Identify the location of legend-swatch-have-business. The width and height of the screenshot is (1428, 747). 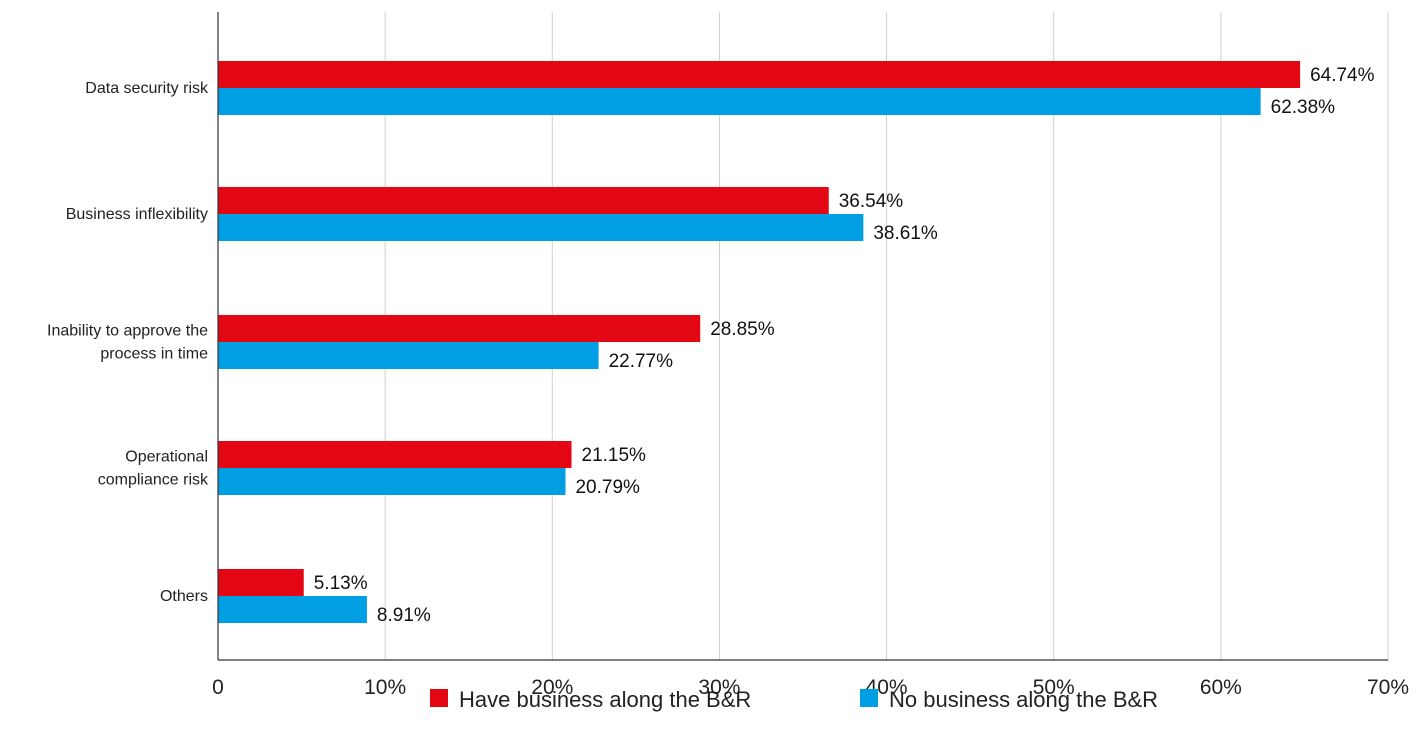
(439, 698).